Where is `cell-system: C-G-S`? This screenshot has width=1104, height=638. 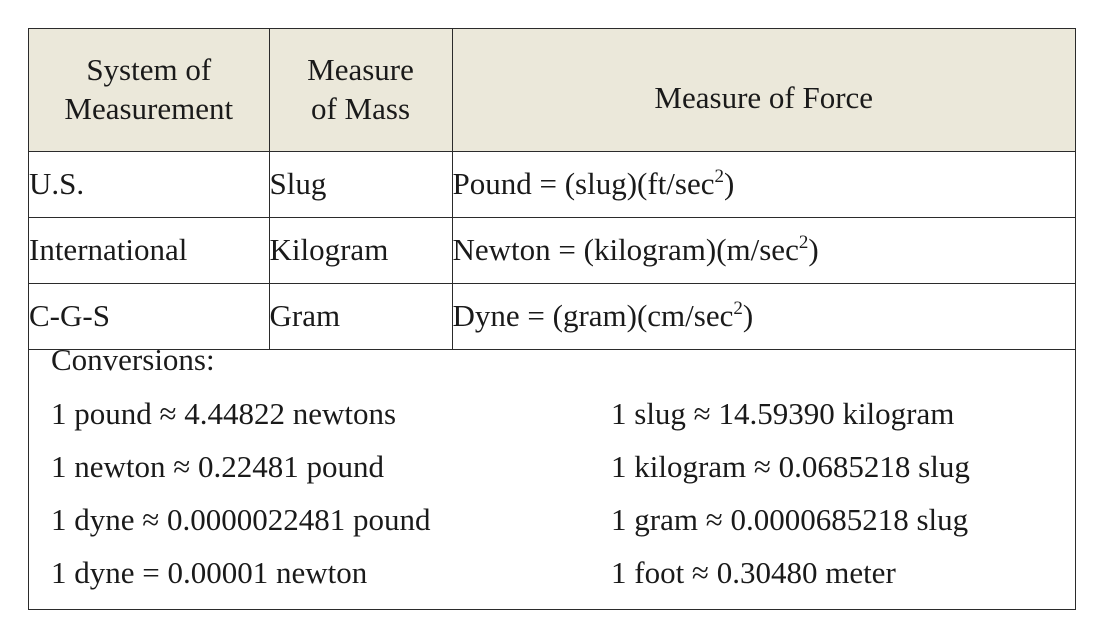
cell-system: C-G-S is located at coordinates (149, 316).